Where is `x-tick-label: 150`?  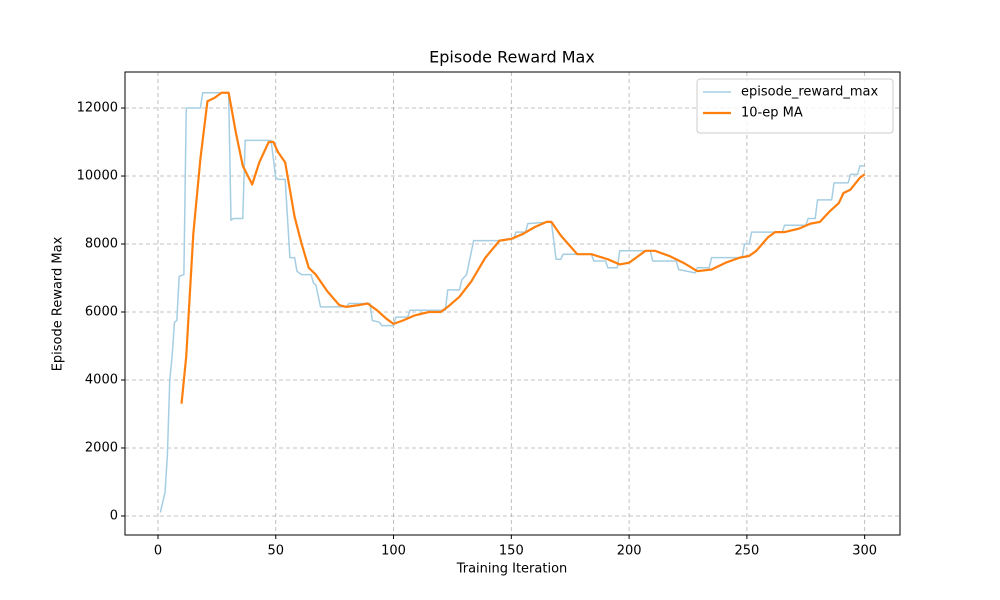 x-tick-label: 150 is located at coordinates (511, 551).